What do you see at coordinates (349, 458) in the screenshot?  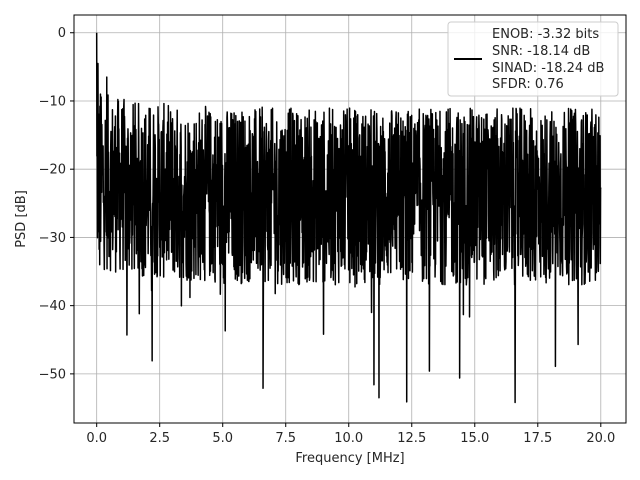 I see `x-axis-label: Frequency [MHz]` at bounding box center [349, 458].